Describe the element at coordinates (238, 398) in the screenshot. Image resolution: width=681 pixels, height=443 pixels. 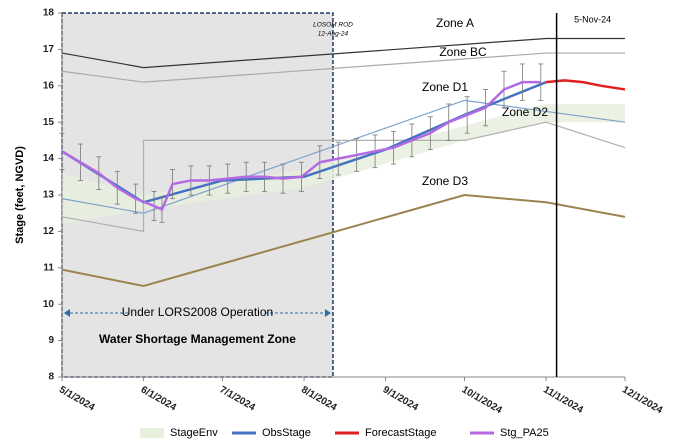
I see `x-tick-label: 7/1/2024` at that location.